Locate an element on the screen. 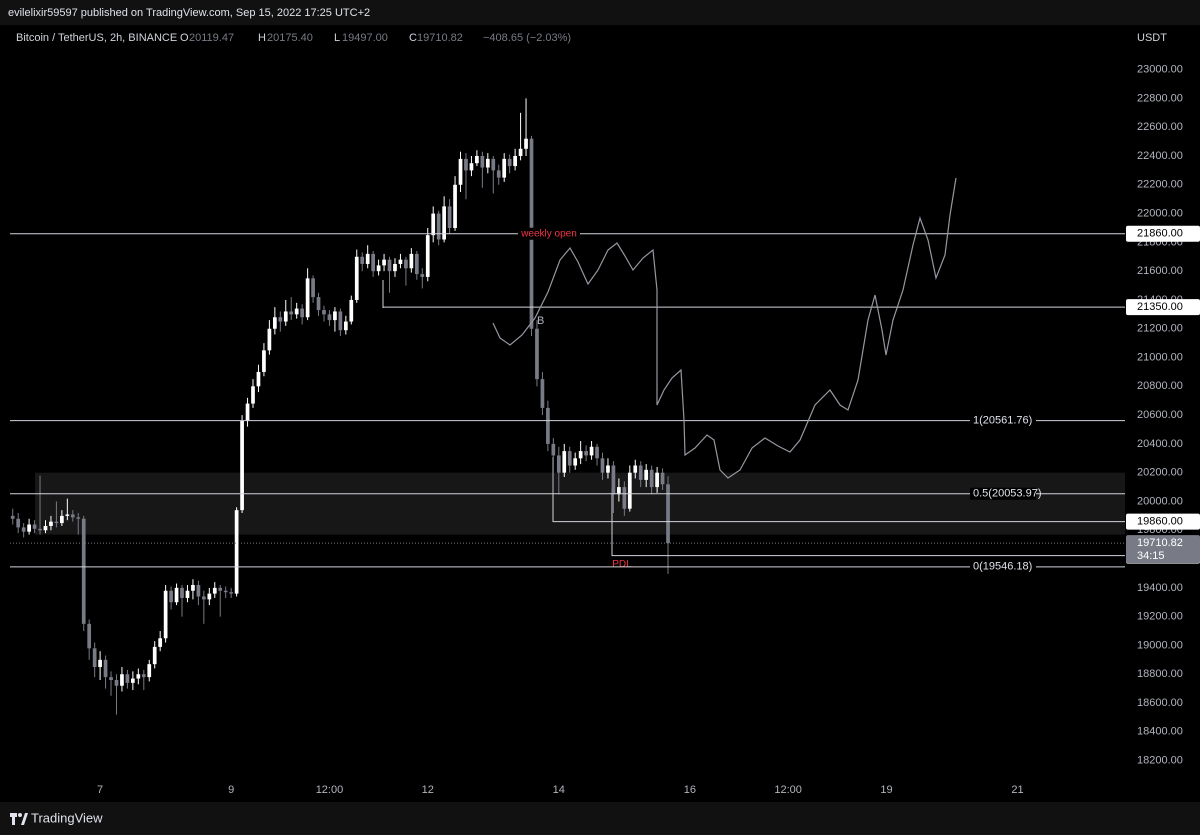  countdown: 34:15 is located at coordinates (1151, 556).